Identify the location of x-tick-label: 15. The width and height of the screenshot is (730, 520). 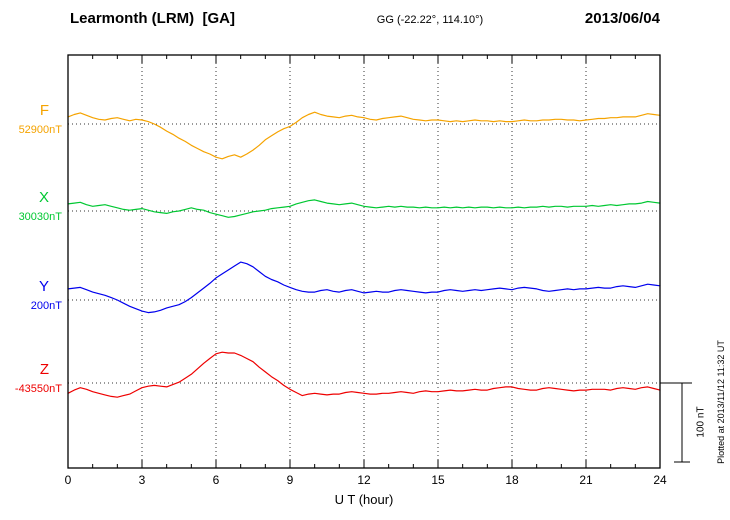
(438, 480).